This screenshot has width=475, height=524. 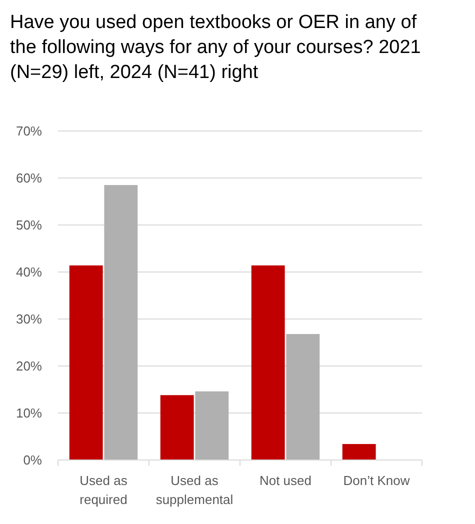 What do you see at coordinates (29, 319) in the screenshot?
I see `y-tick-label: 30%` at bounding box center [29, 319].